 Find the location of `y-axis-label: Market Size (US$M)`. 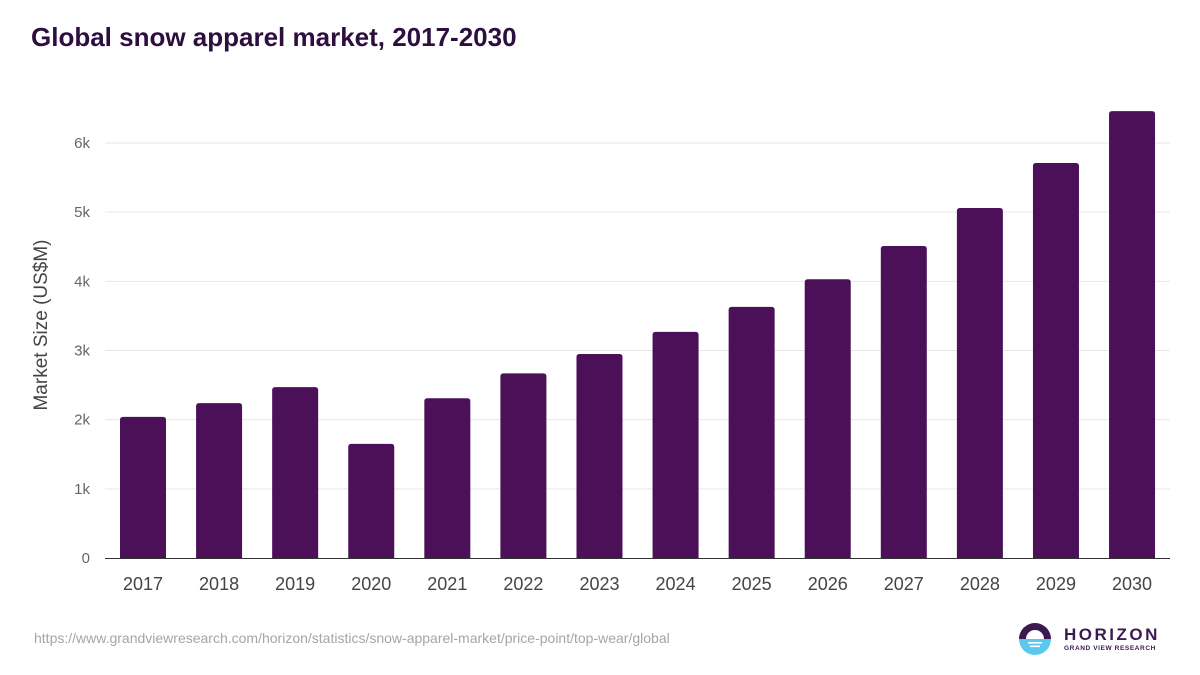

y-axis-label: Market Size (US$M) is located at coordinates (41, 324).